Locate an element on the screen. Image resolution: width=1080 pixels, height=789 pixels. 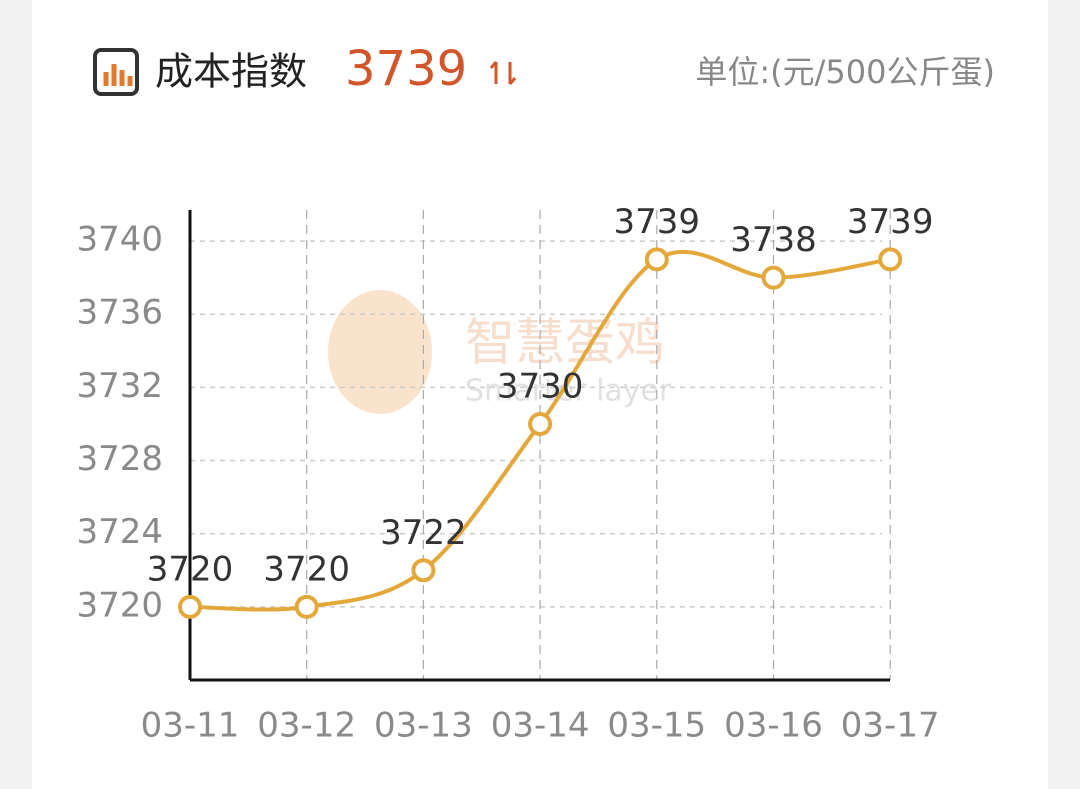
y-tick-label: 3728 is located at coordinates (119, 459).